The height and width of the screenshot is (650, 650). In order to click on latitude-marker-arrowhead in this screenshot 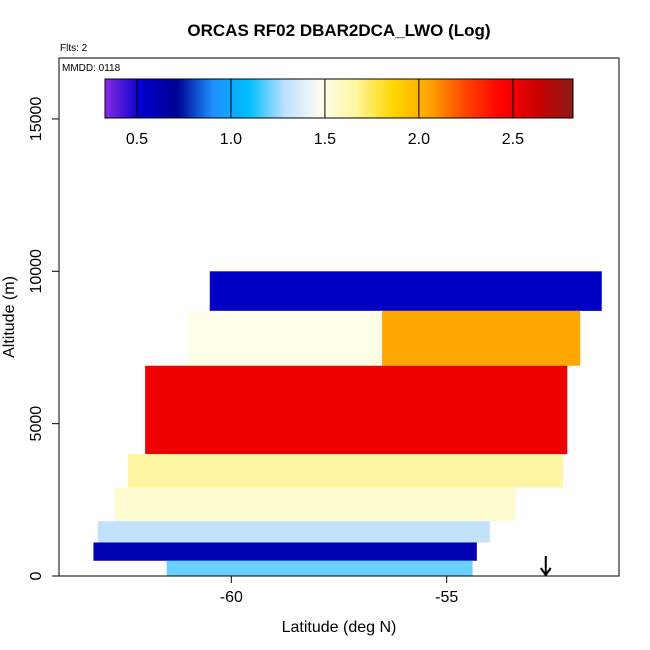, I will do `click(545, 572)`.